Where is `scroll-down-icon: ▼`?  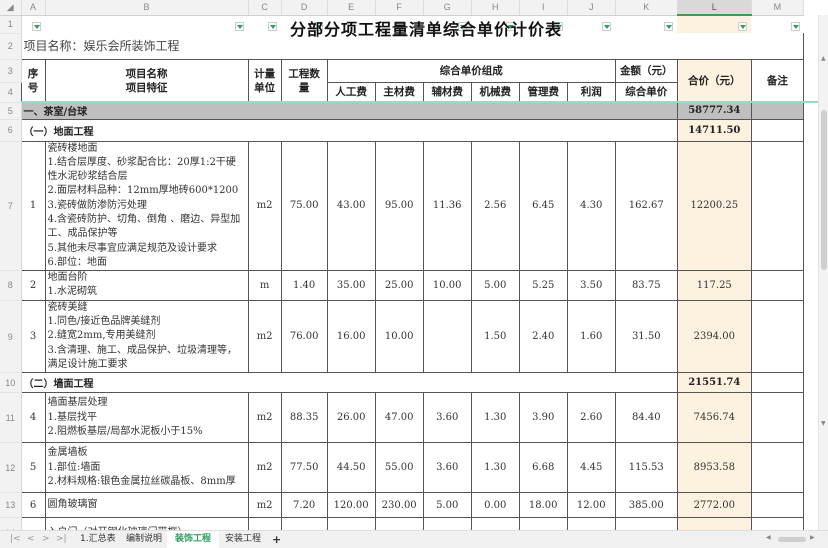 scroll-down-icon: ▼ is located at coordinates (823, 423).